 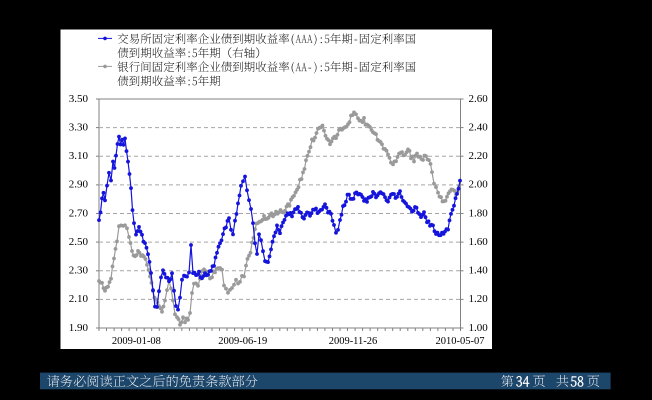 What do you see at coordinates (353, 341) in the screenshot?
I see `svg-text: 2009-11-26` at bounding box center [353, 341].